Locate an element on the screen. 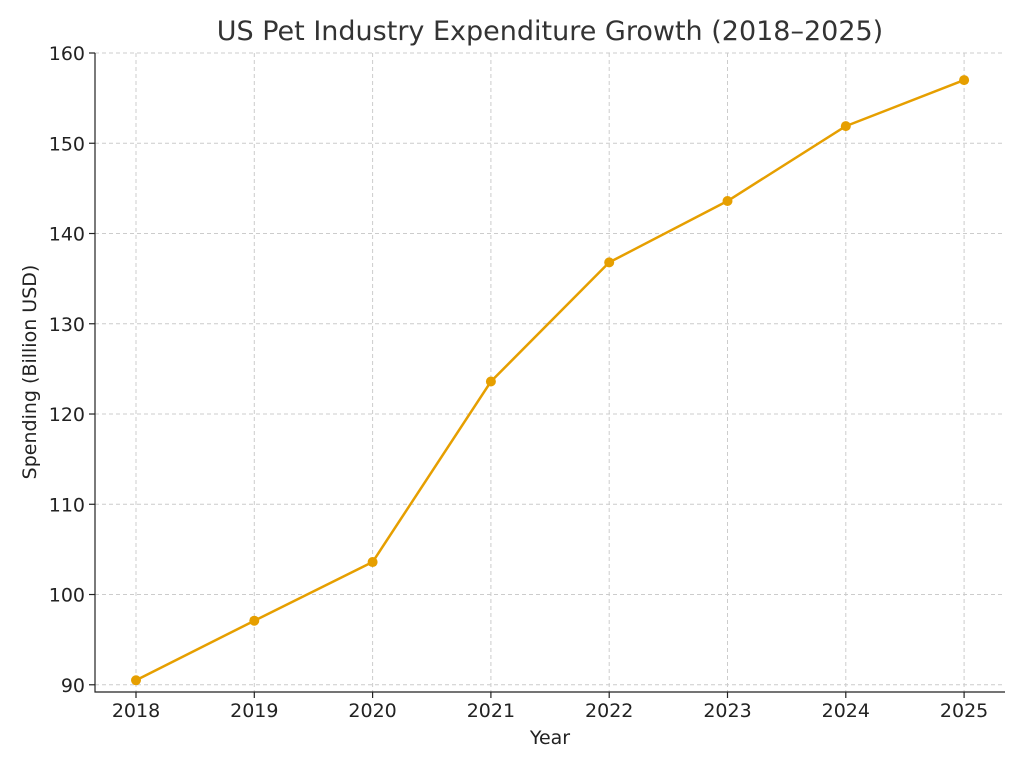 This screenshot has width=1024, height=768. x-axis-label: Year is located at coordinates (549, 738).